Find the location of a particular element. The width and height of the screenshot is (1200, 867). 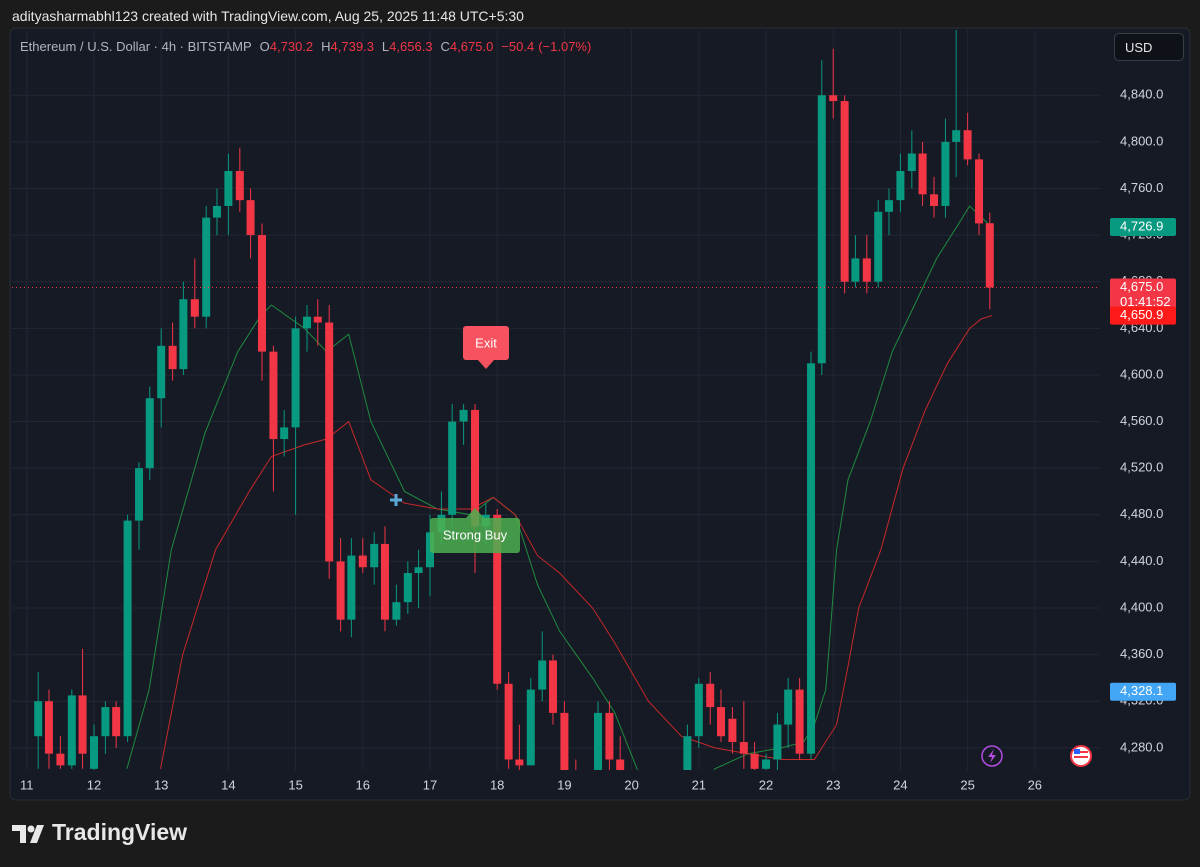

x-tick-label: 17 is located at coordinates (430, 784).